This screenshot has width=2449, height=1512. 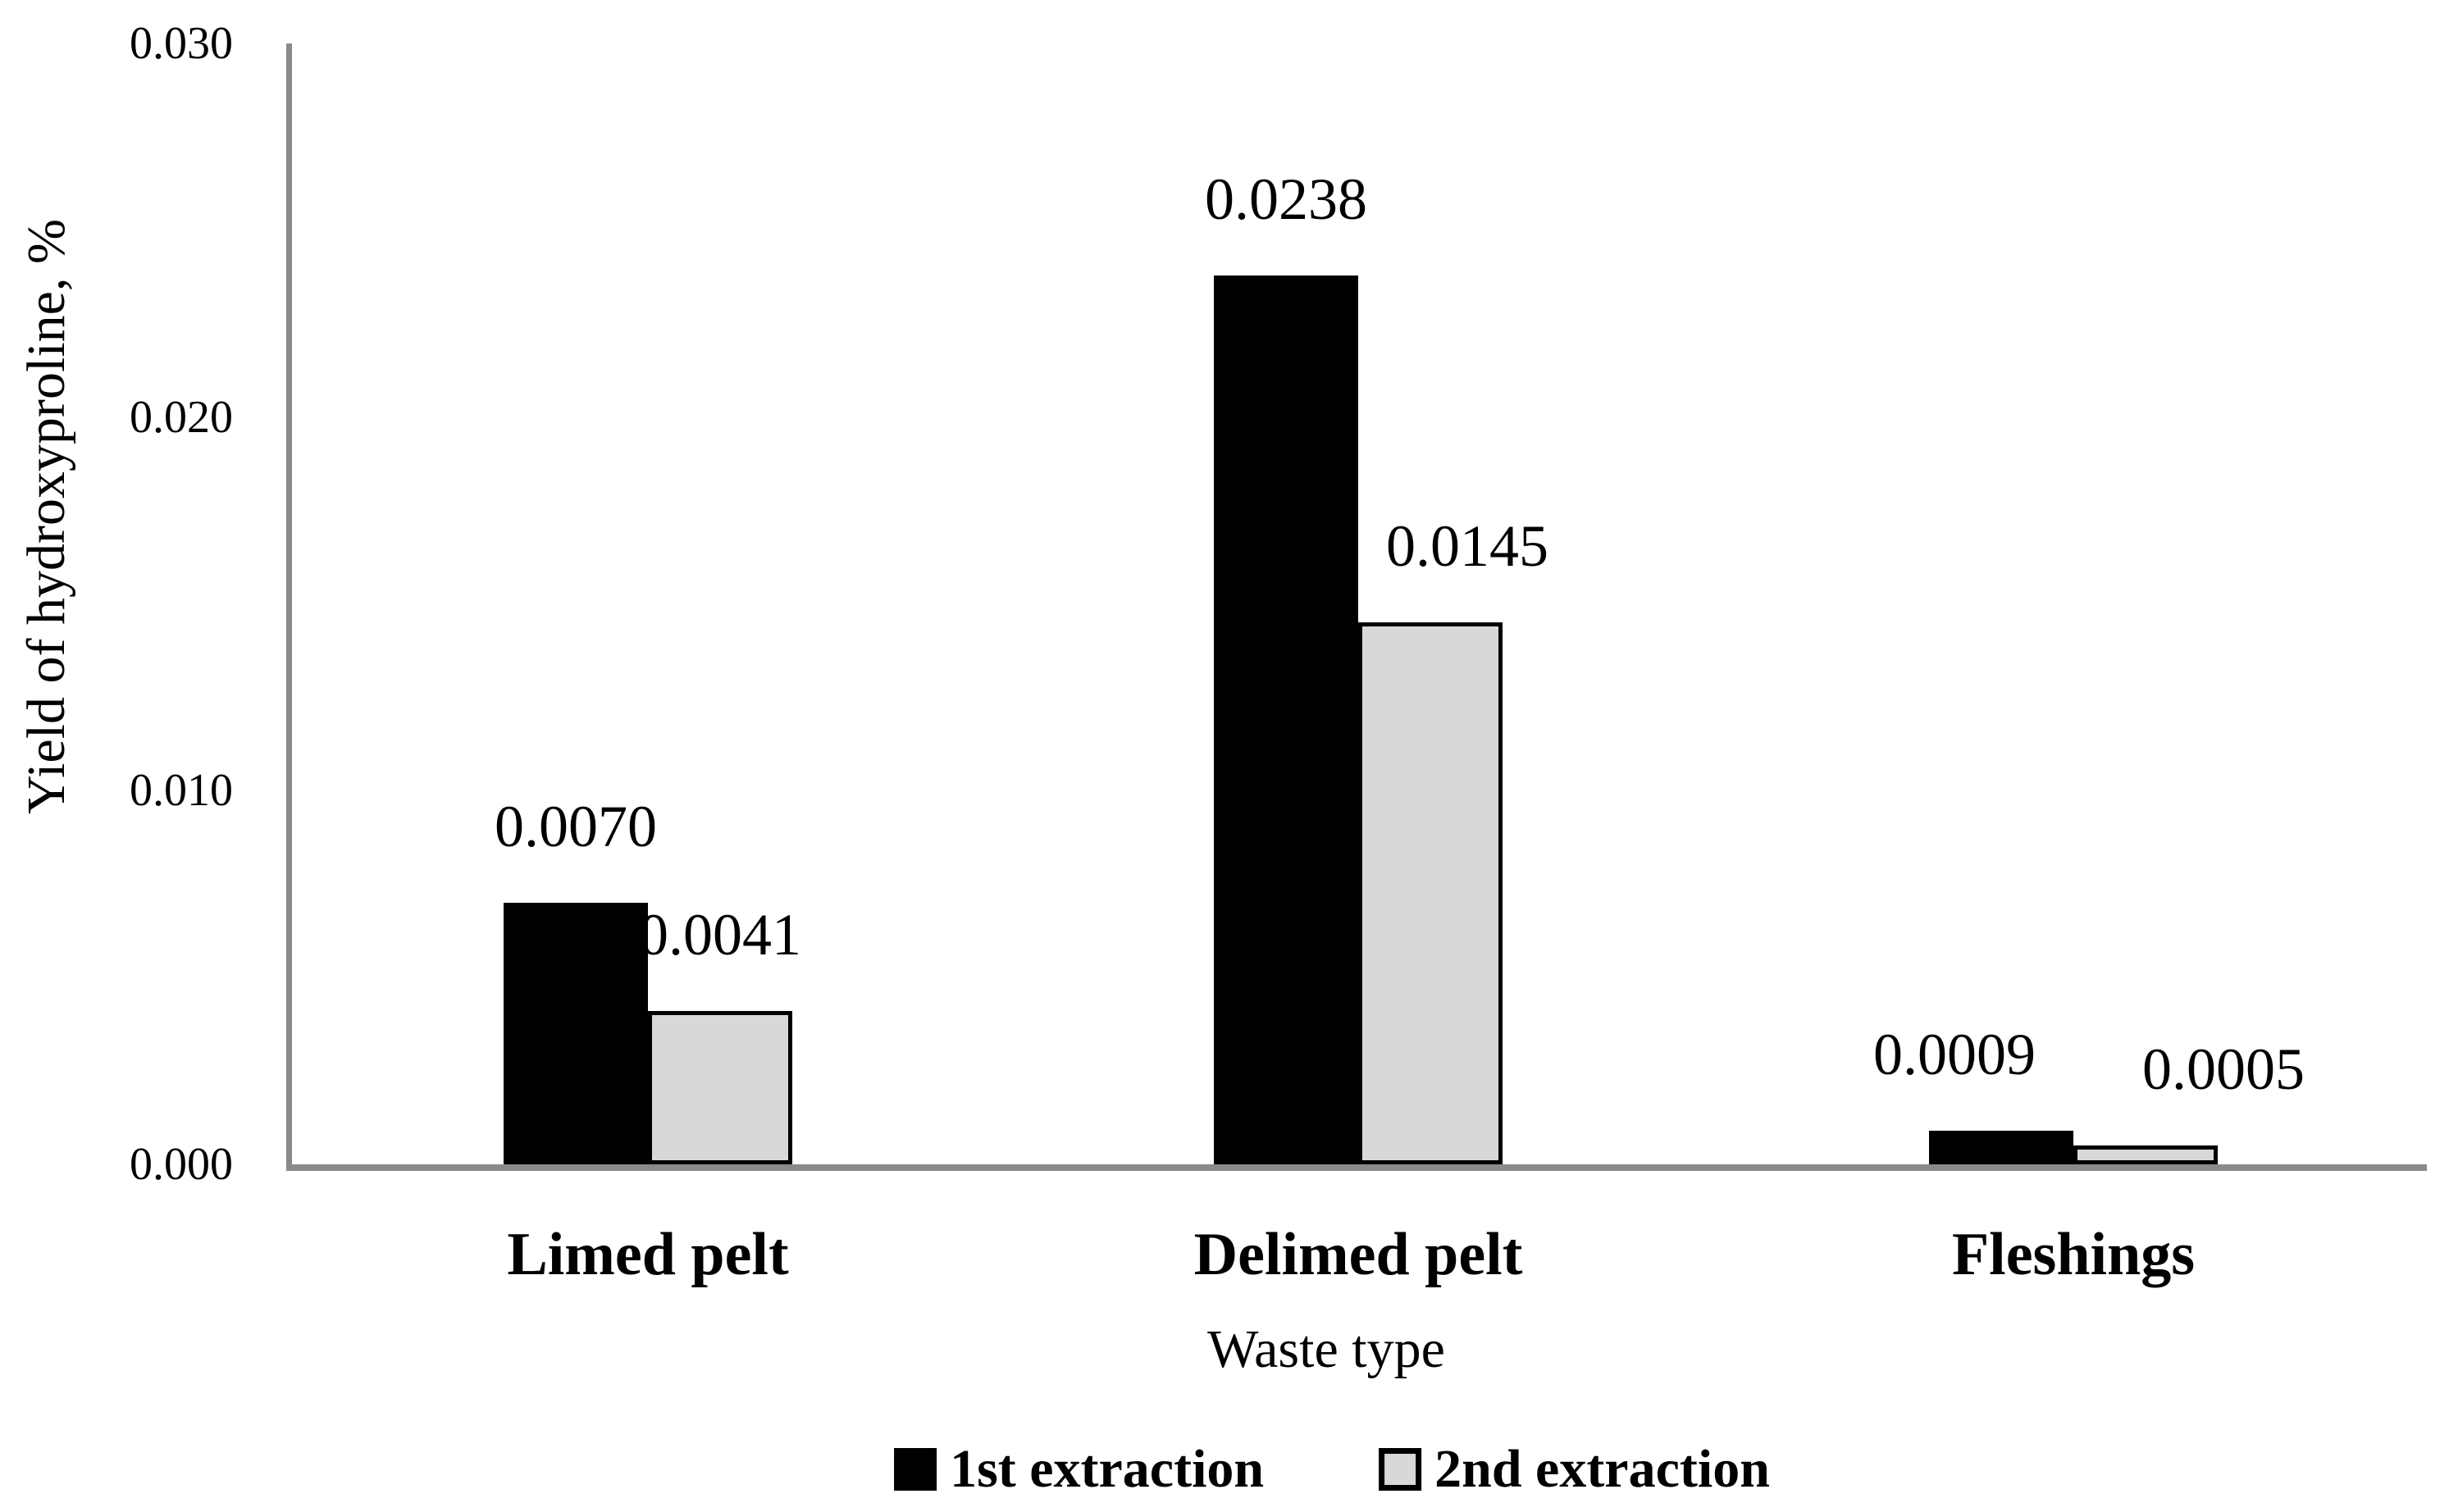 I want to click on bar-1st-extraction-limed-pelt, so click(x=576, y=1033).